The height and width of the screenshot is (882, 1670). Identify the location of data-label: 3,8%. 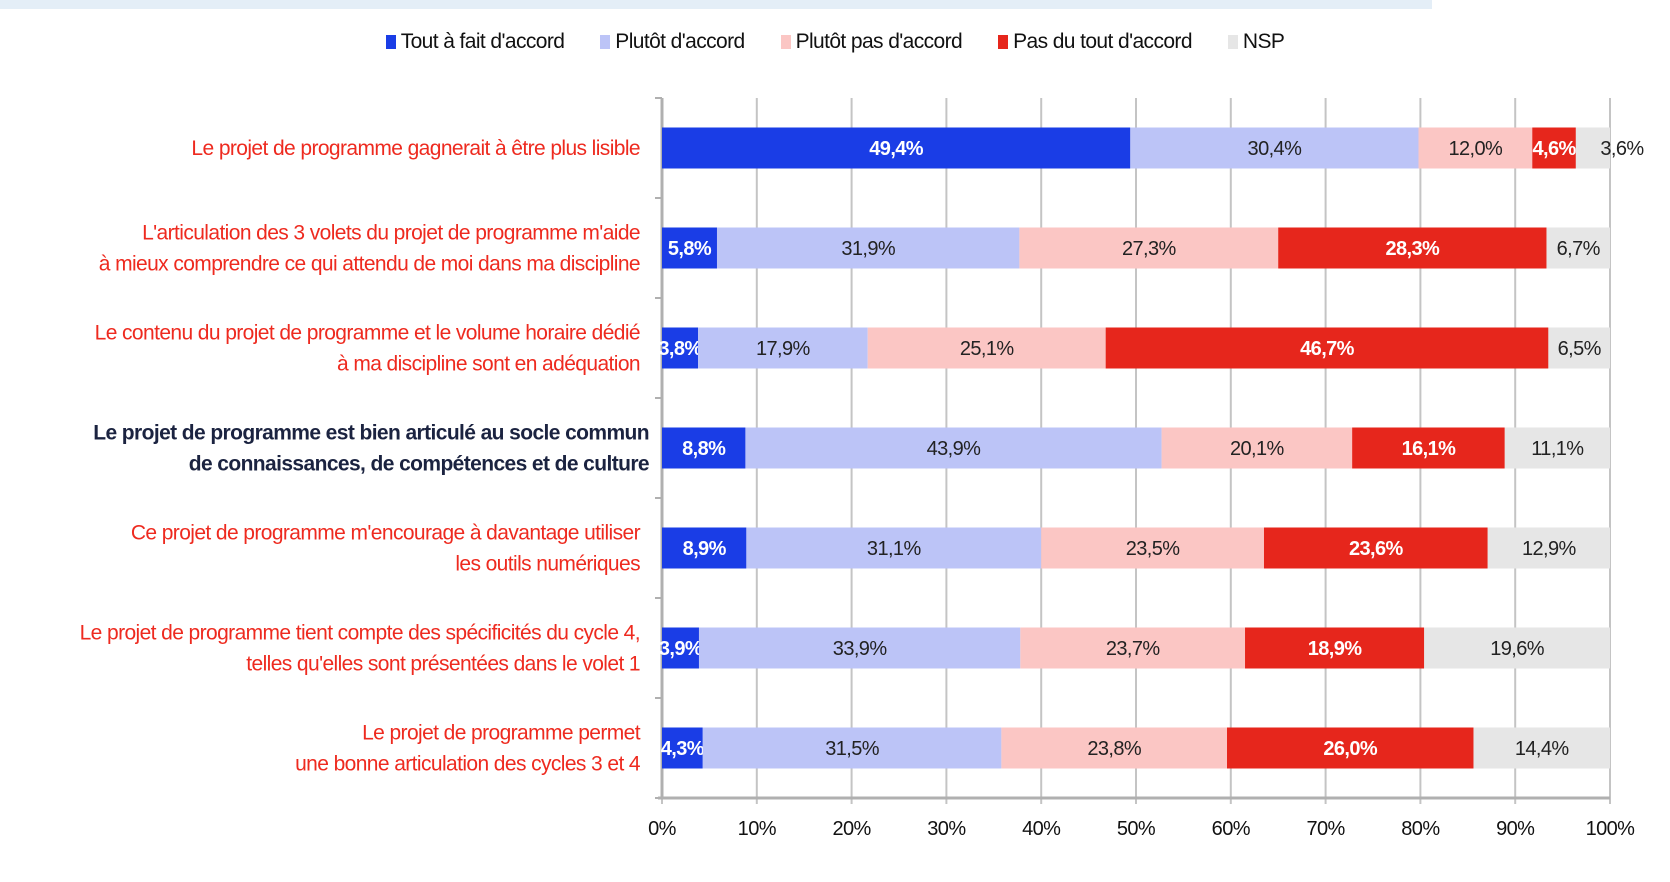
(680, 349).